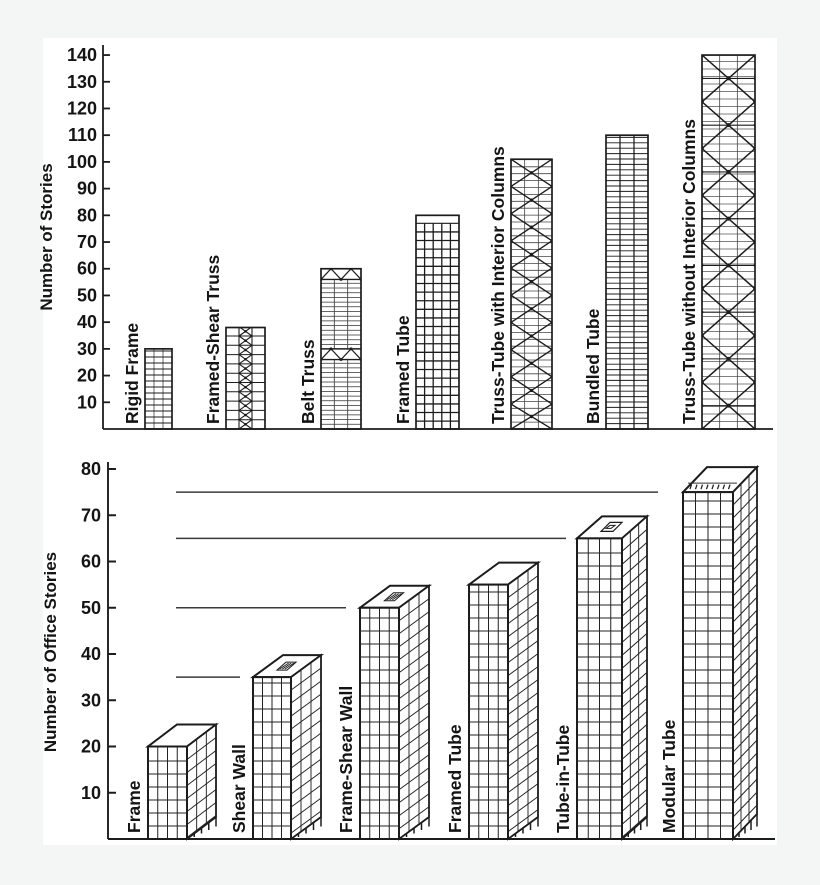 The image size is (820, 885). I want to click on y-tick-label: 110, so click(82, 135).